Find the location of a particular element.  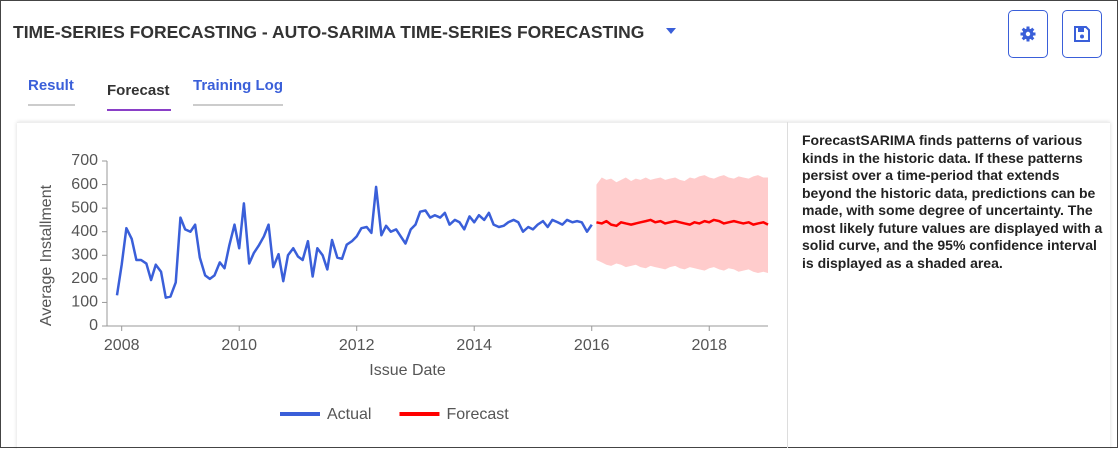

divider is located at coordinates (787, 285).